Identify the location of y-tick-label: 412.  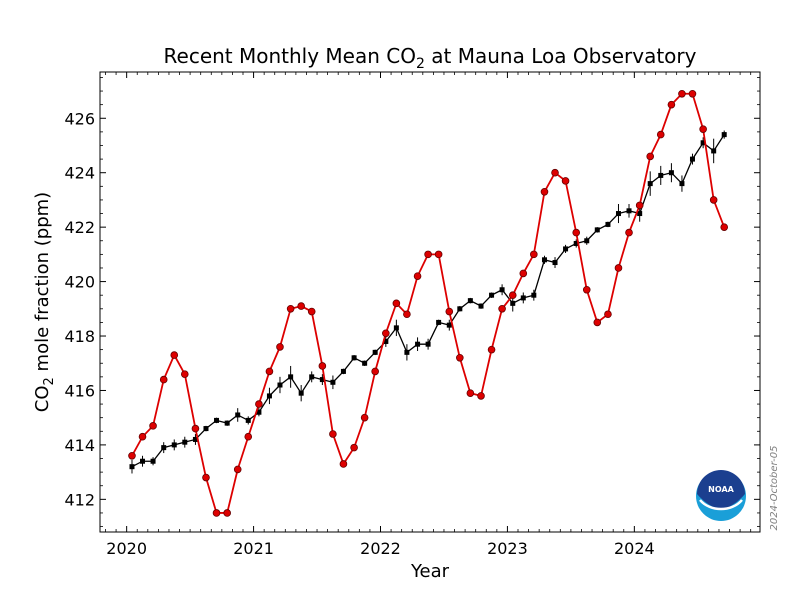
(79, 499).